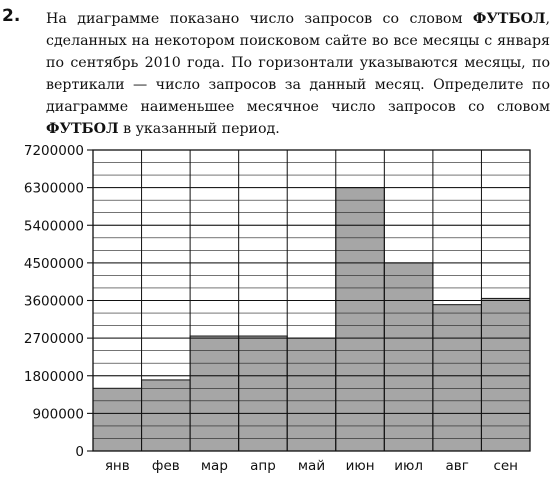 The width and height of the screenshot is (555, 483). Describe the element at coordinates (166, 466) in the screenshot. I see `x-category-label: фев` at that location.